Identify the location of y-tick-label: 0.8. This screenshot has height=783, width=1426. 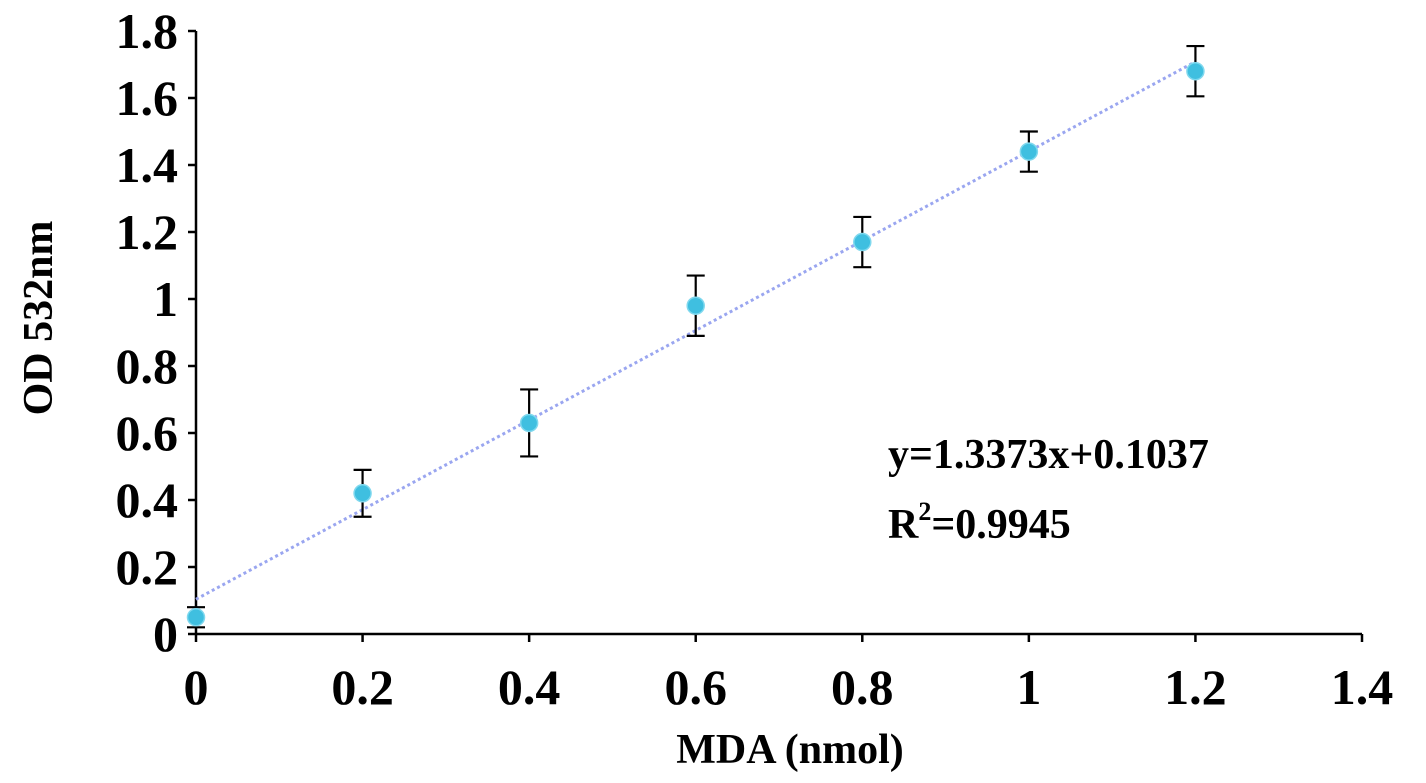
(147, 366).